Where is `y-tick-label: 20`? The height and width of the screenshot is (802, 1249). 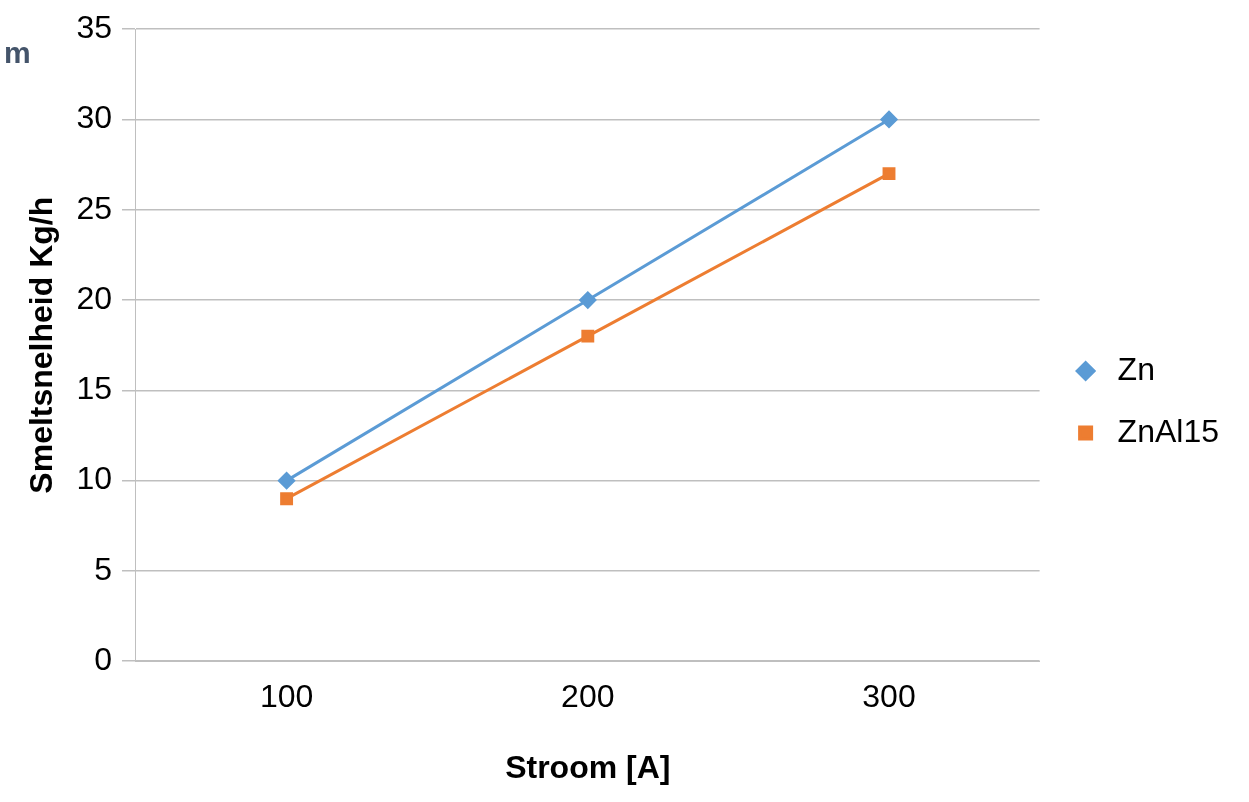 y-tick-label: 20 is located at coordinates (94, 297).